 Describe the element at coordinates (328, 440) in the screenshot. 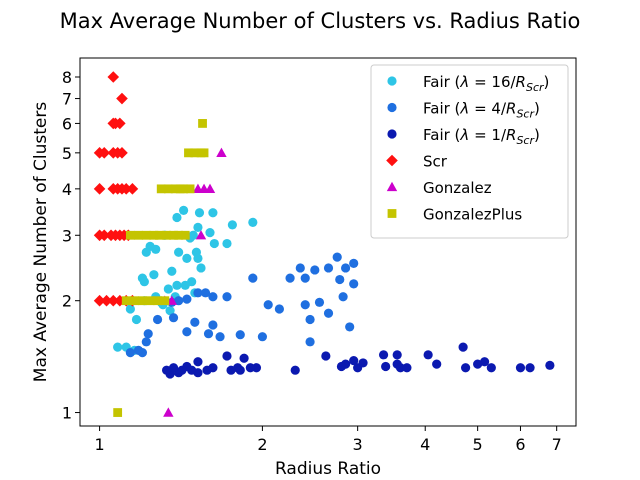

I see `x-axis: 1 2 3 4 5 6 7` at that location.